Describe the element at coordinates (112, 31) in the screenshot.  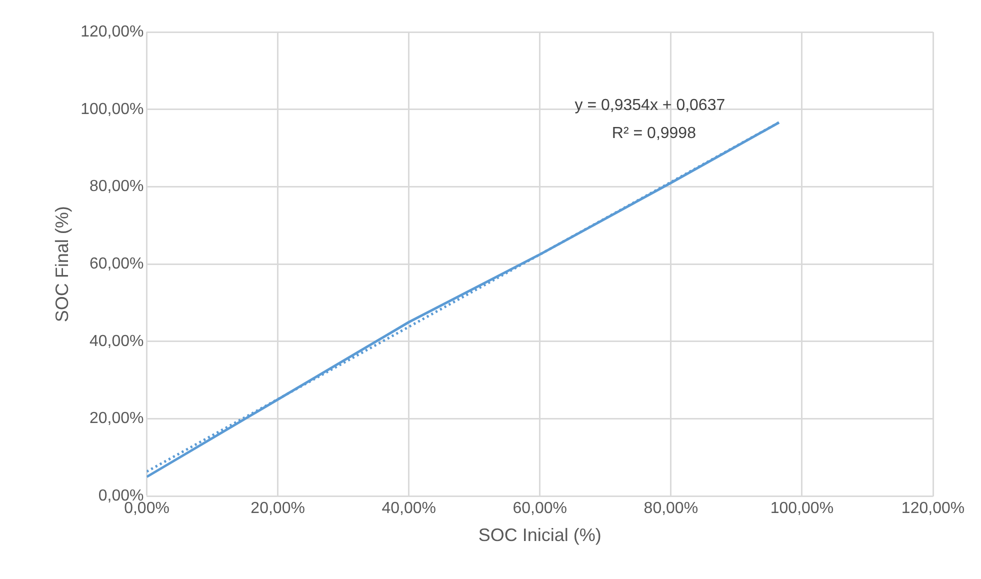
I see `y-tick-label: 120,00%` at that location.